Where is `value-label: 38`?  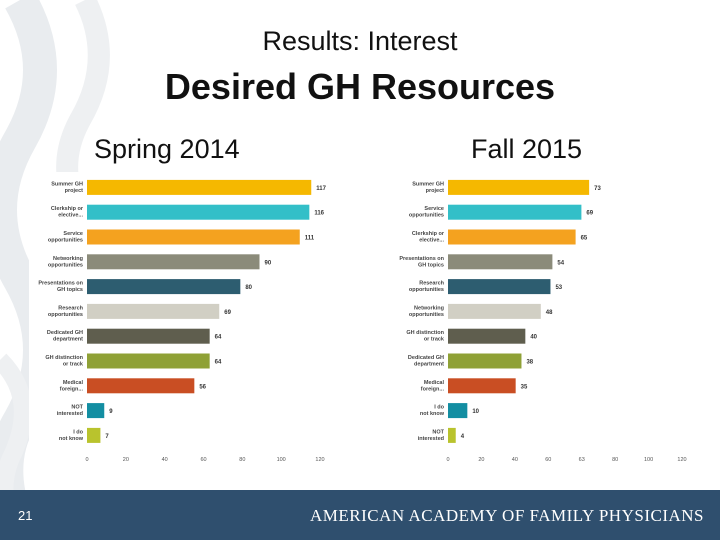
value-label: 38 is located at coordinates (529, 363).